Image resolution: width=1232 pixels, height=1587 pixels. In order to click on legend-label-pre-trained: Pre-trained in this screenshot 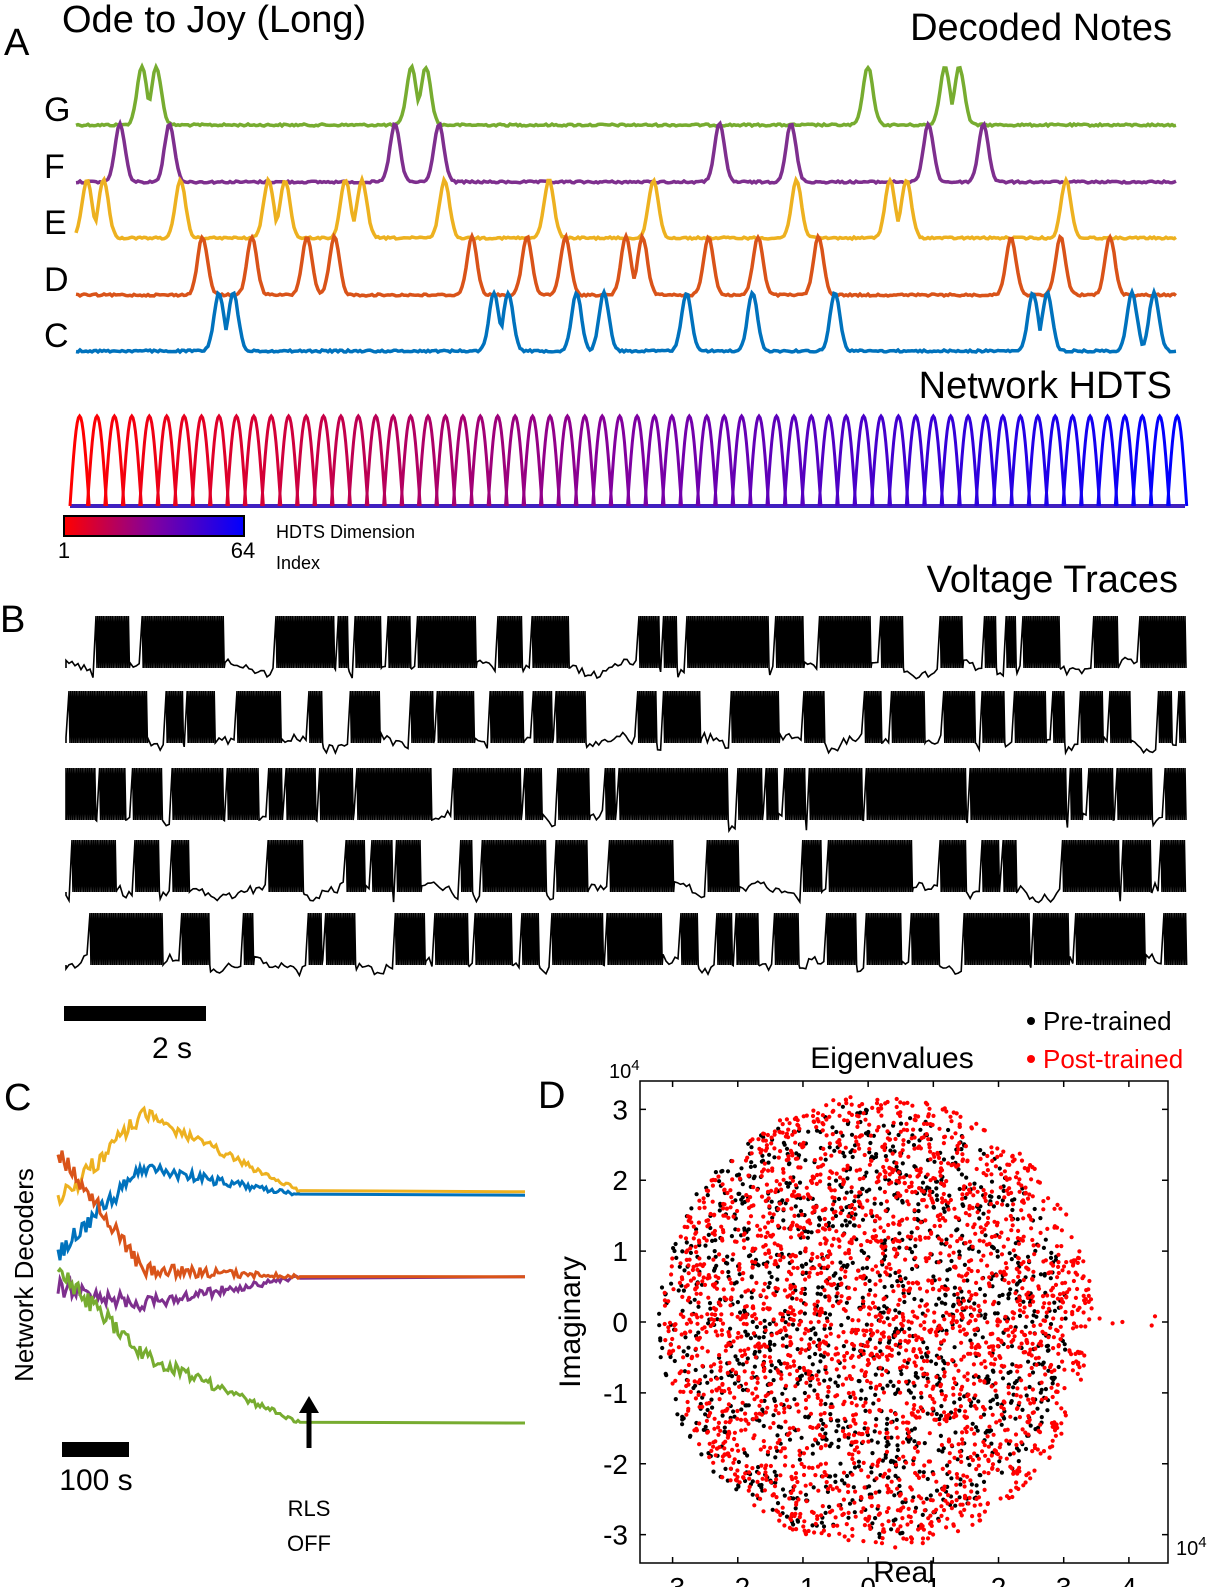, I will do `click(1107, 1021)`.